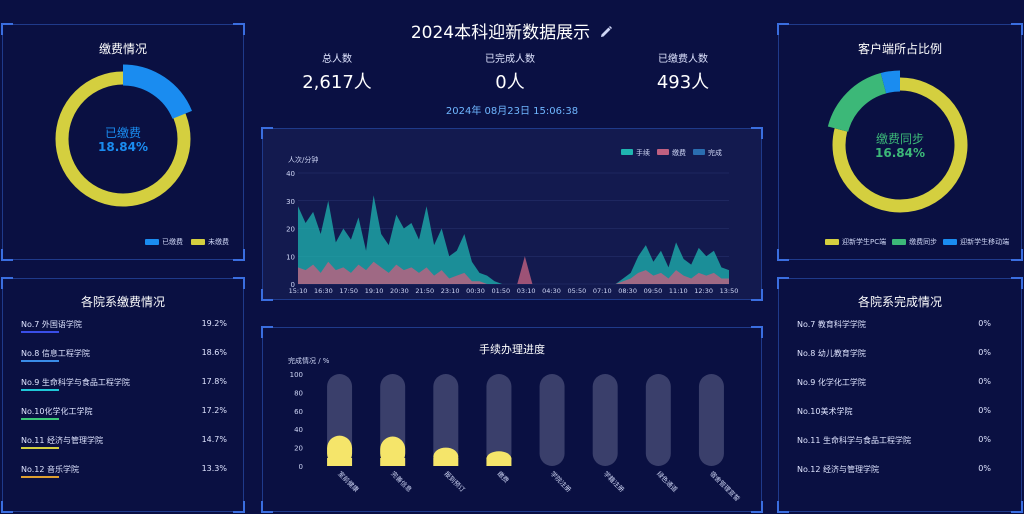  Describe the element at coordinates (298, 291) in the screenshot. I see `x-tick-label: 15:10` at that location.